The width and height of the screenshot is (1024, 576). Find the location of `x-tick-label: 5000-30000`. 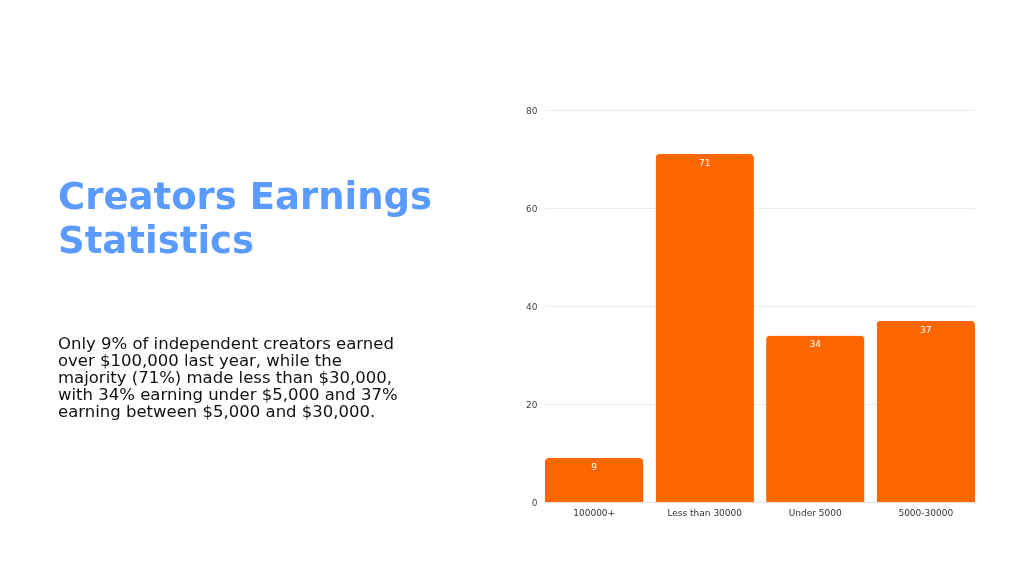

x-tick-label: 5000-30000 is located at coordinates (926, 512).